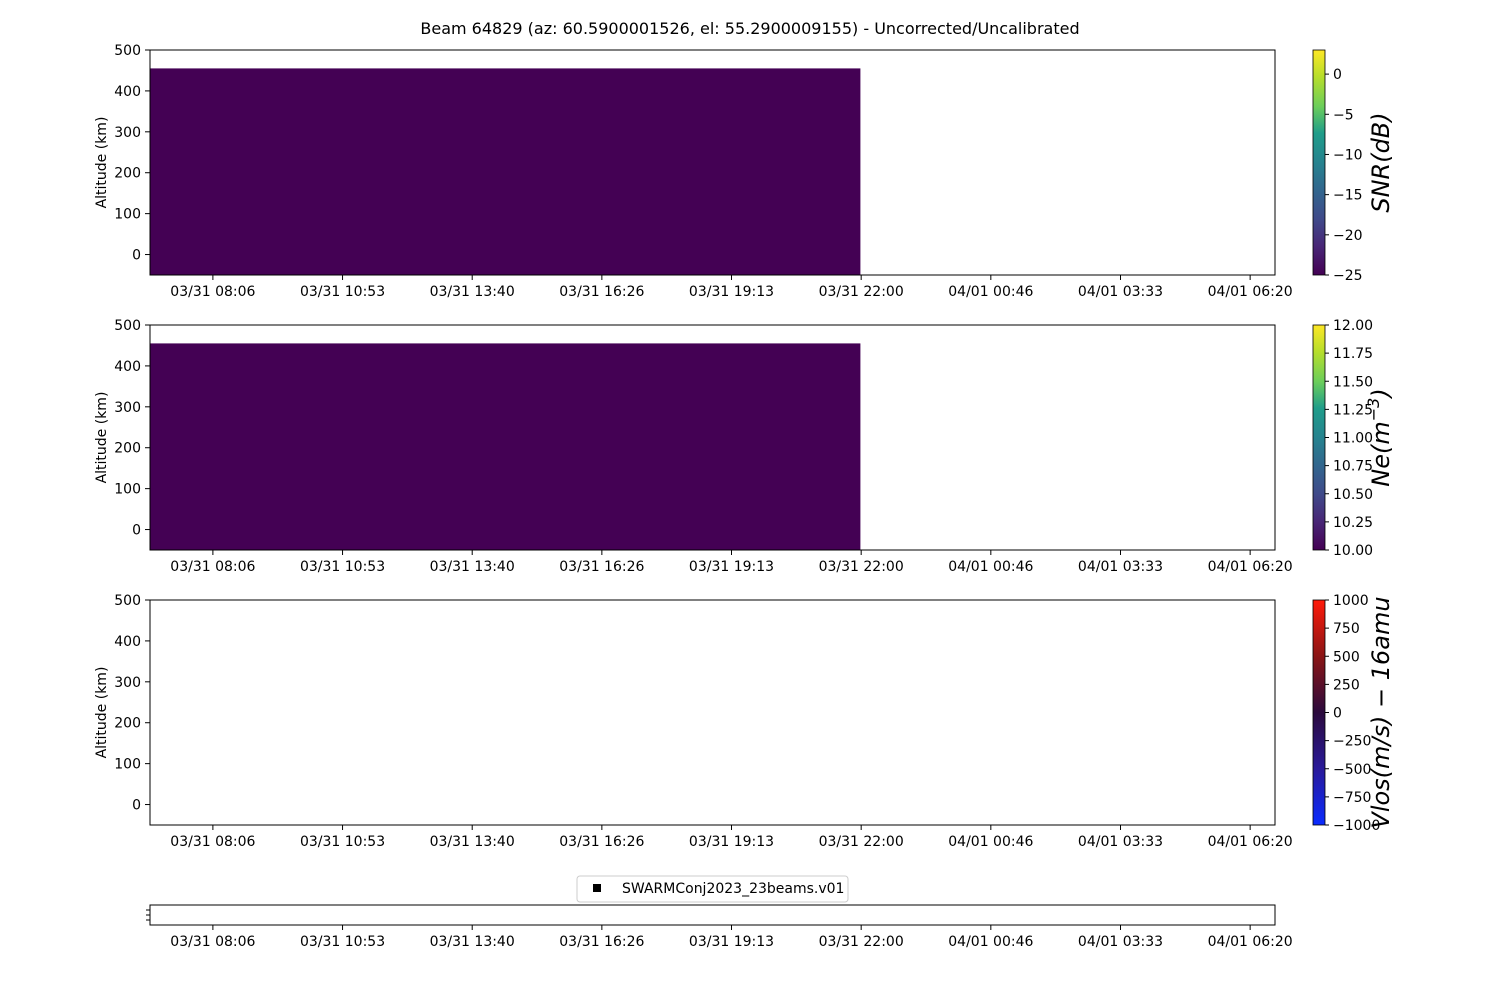 Image resolution: width=1500 pixels, height=1000 pixels. I want to click on colorbar-label: SNR(dB), so click(1381, 162).